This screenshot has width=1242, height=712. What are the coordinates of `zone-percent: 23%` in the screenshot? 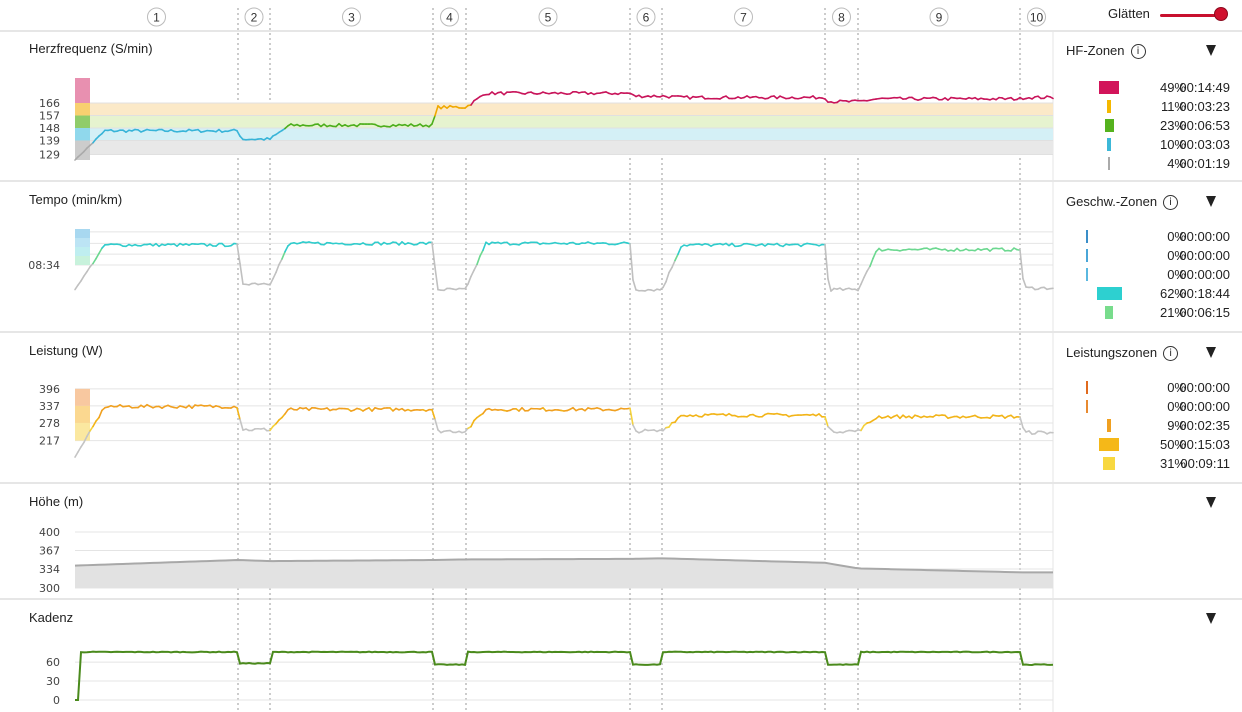 It's located at (1172, 125).